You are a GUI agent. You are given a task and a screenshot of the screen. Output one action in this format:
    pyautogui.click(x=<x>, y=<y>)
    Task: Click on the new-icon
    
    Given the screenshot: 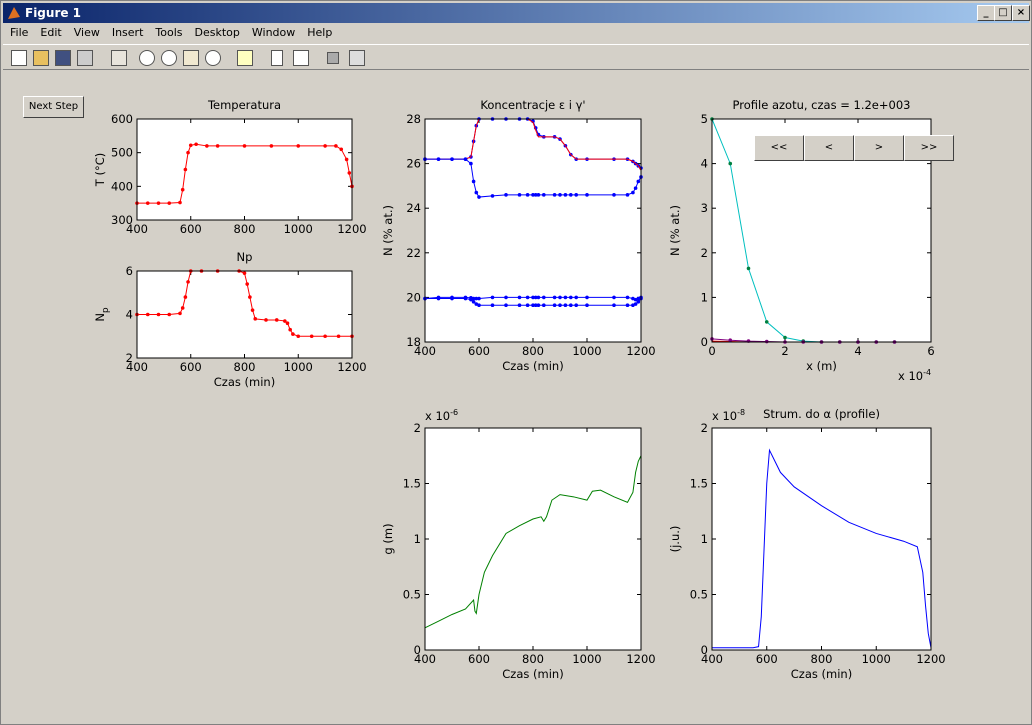 What is the action you would take?
    pyautogui.click(x=19, y=58)
    